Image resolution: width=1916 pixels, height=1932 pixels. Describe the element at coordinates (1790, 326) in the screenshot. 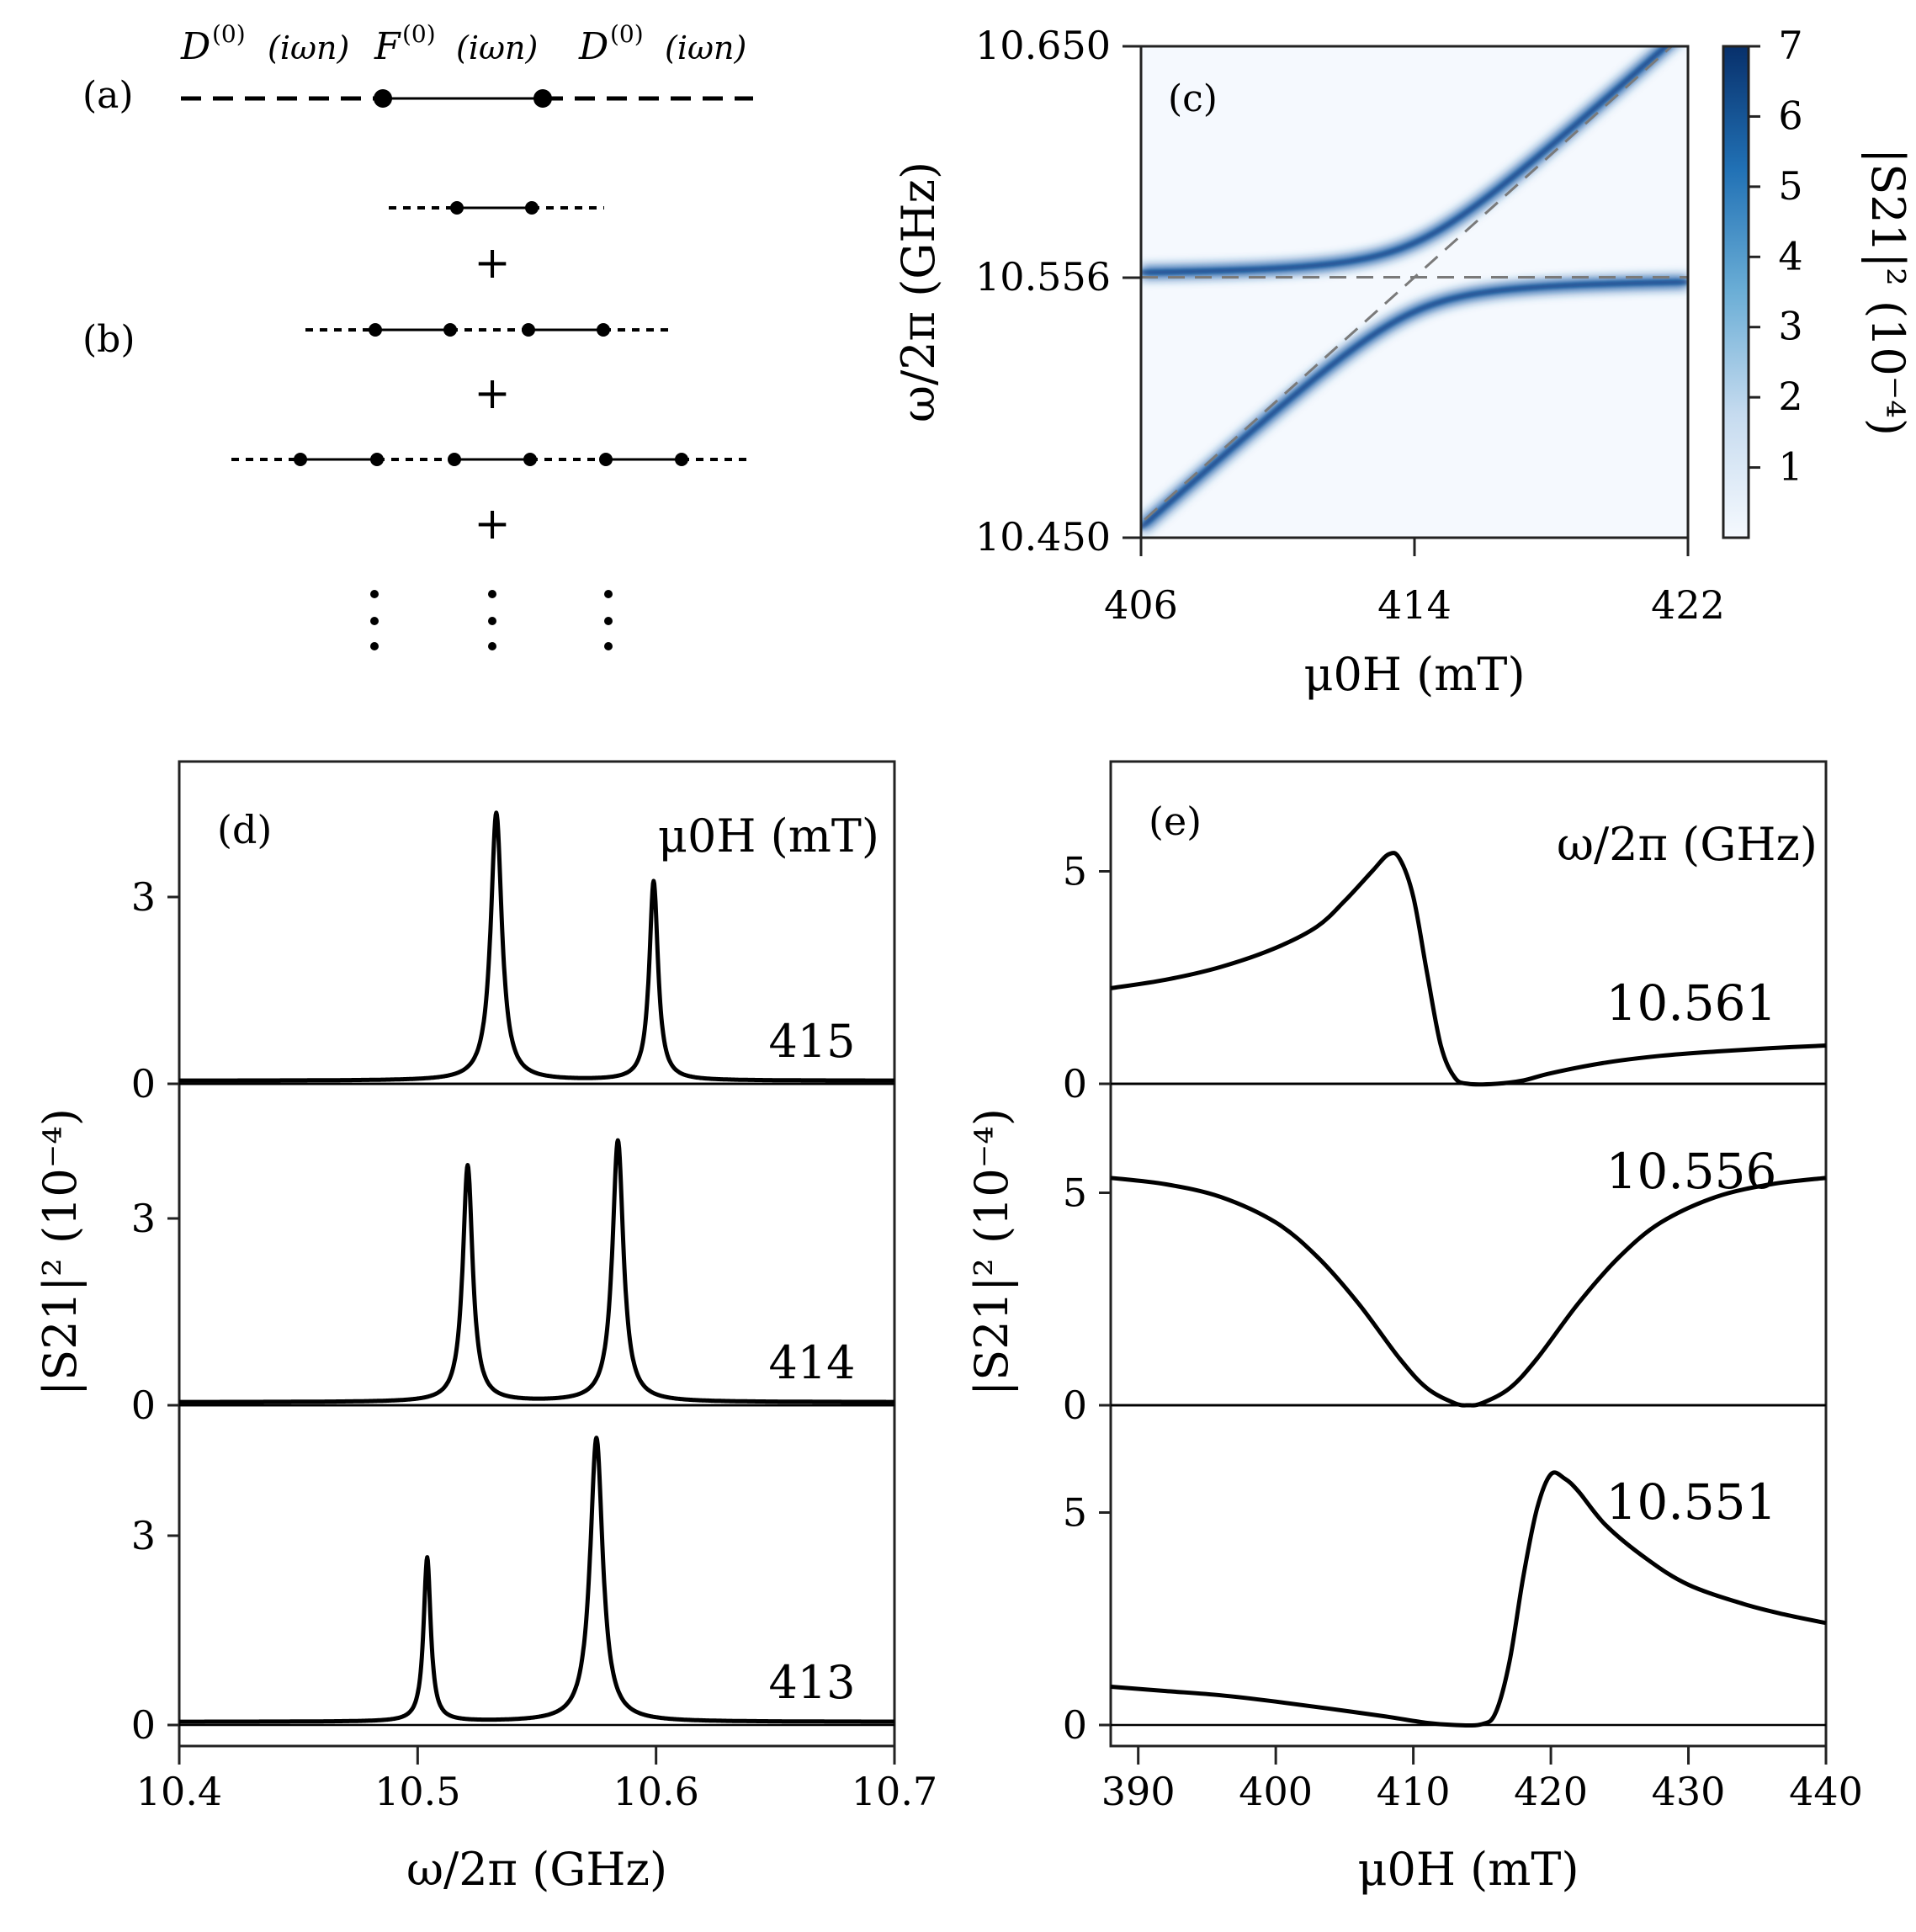

I see `colorbar-tick-label: 3` at that location.